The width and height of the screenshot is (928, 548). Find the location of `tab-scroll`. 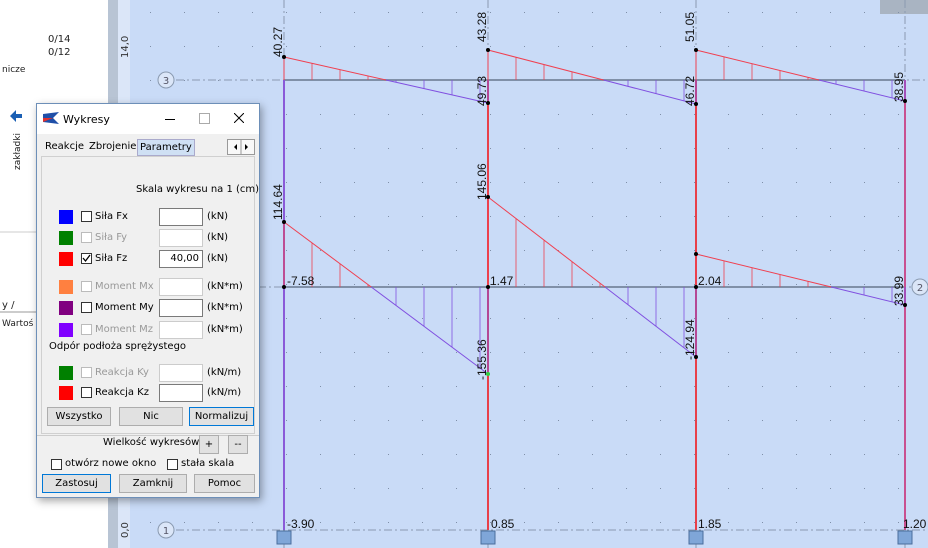

tab-scroll is located at coordinates (241, 147).